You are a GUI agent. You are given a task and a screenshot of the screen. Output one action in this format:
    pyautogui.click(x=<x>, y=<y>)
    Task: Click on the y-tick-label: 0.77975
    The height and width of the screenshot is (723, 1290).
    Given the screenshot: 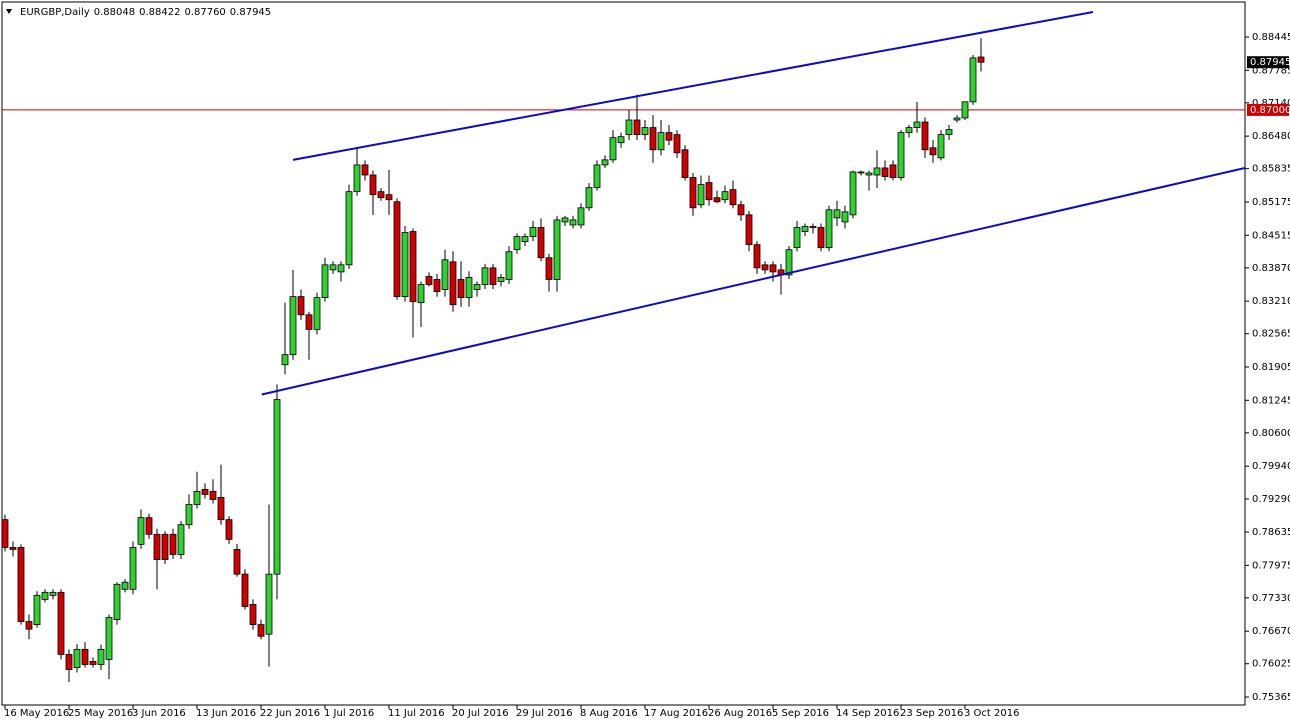 What is the action you would take?
    pyautogui.click(x=1271, y=565)
    